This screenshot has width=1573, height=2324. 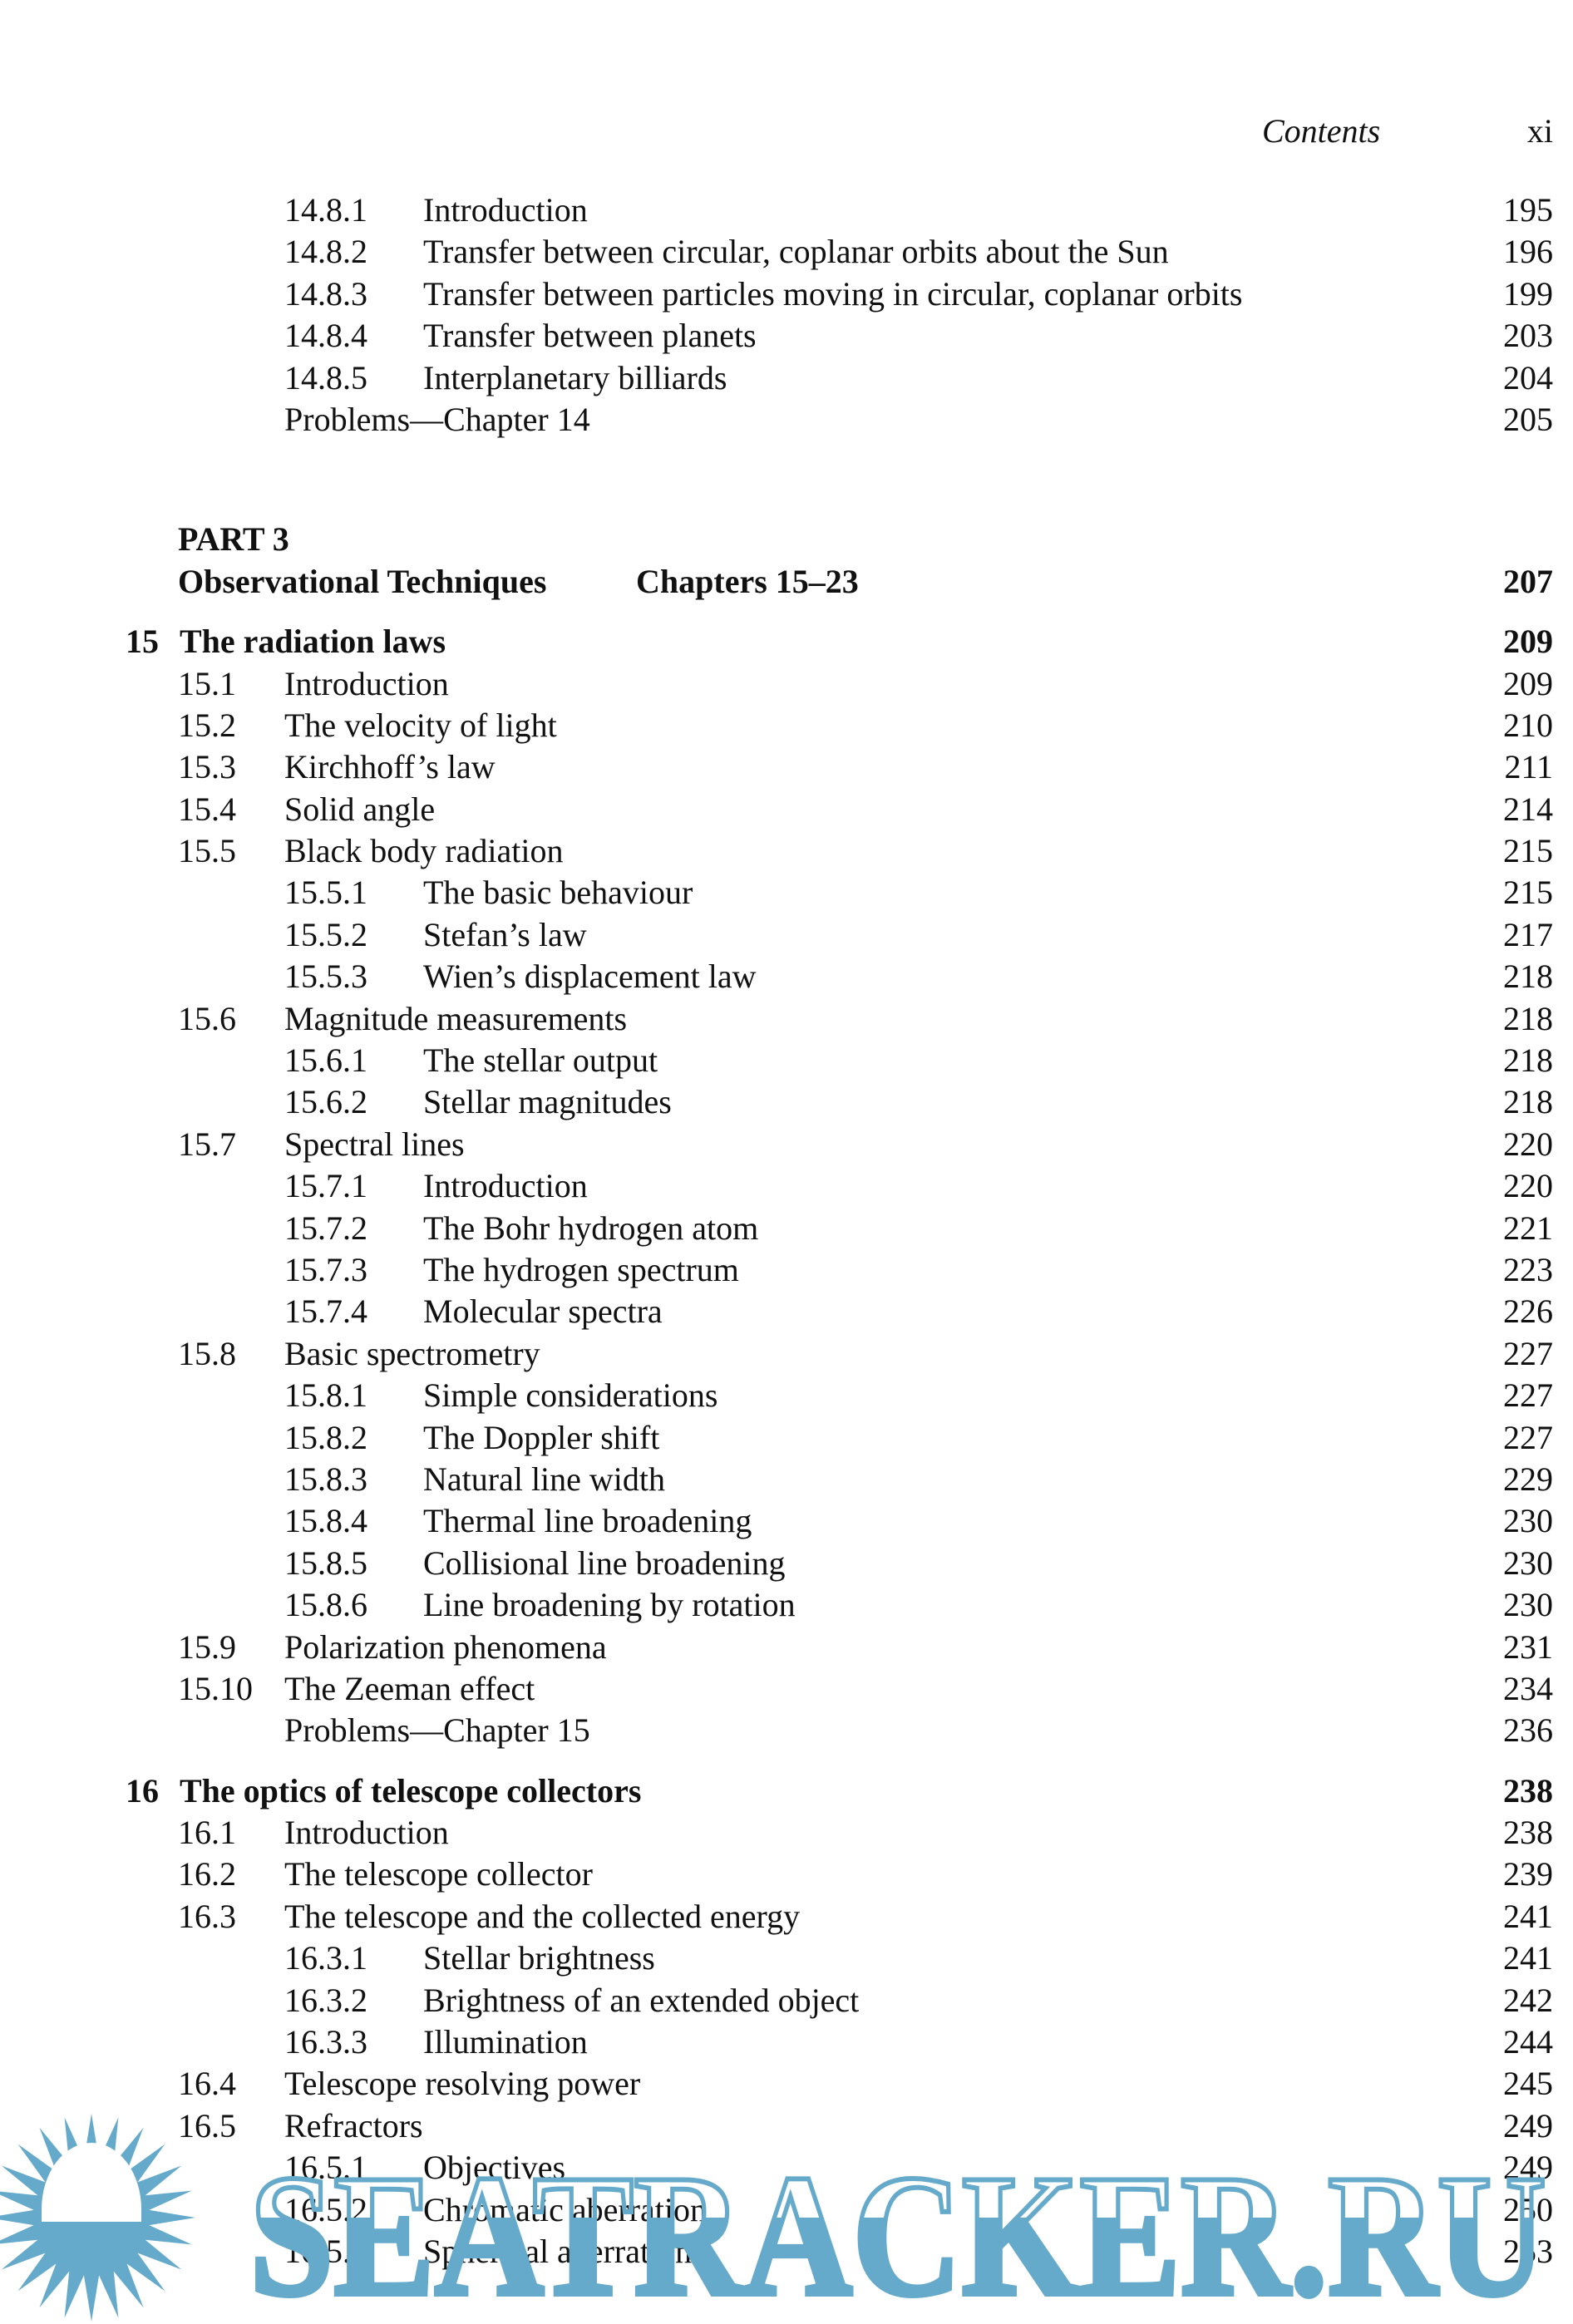 I want to click on entry-number: 16.5.2, so click(x=325, y=2209).